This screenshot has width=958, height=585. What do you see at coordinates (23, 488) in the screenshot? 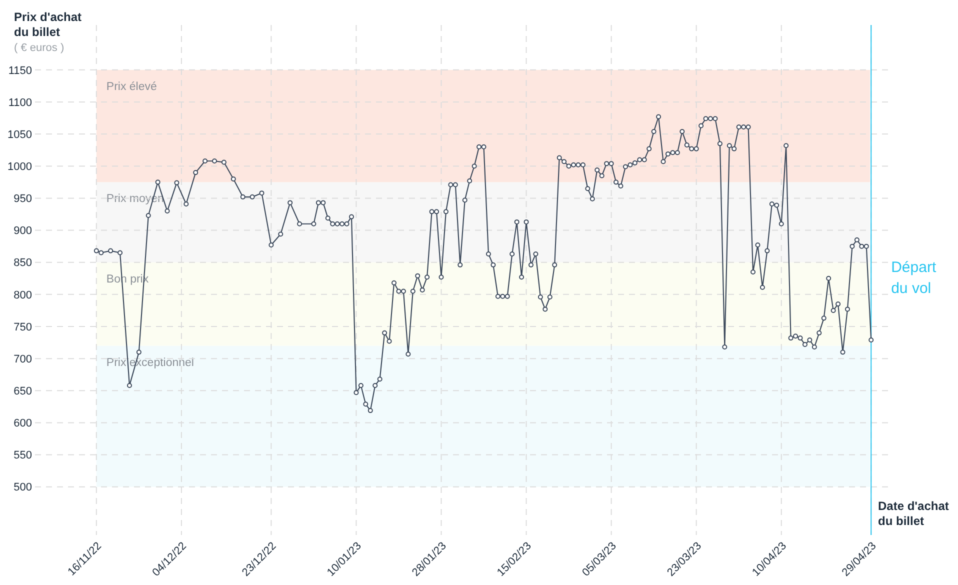
I see `y-tick-label: 500` at bounding box center [23, 488].